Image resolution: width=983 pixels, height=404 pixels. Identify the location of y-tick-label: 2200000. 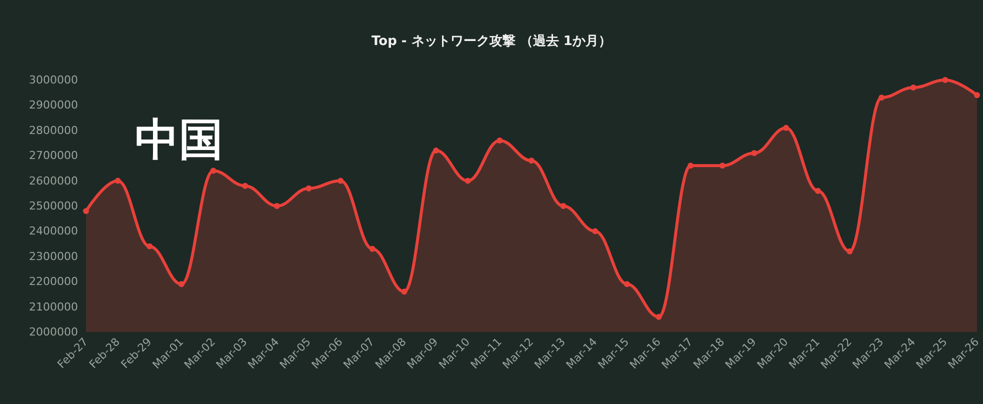
(53, 281).